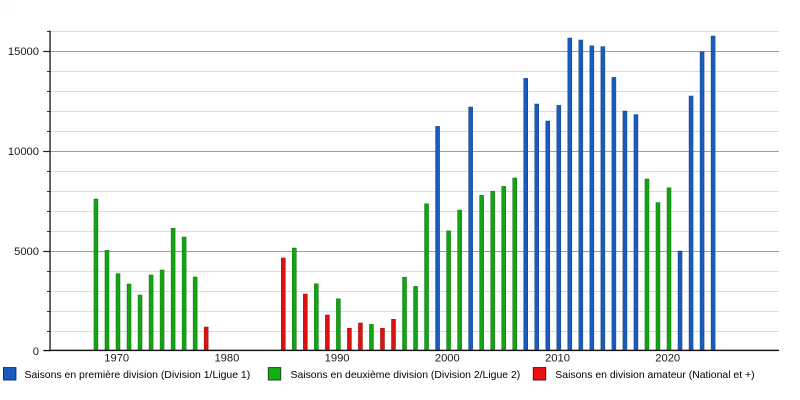 This screenshot has width=800, height=400. Describe the element at coordinates (667, 359) in the screenshot. I see `svg-text: 2020` at that location.